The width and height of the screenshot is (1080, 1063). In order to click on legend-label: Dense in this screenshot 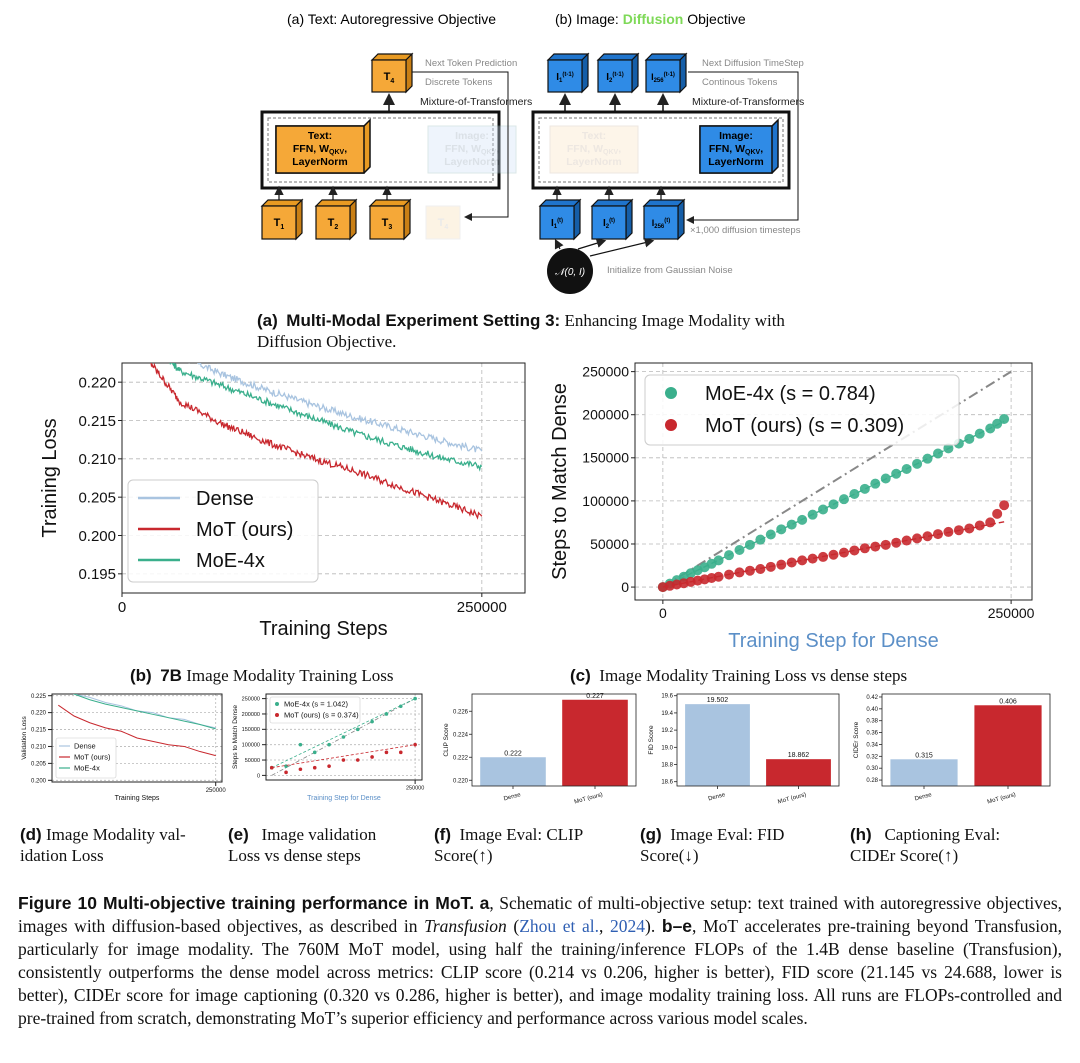, I will do `click(85, 746)`.